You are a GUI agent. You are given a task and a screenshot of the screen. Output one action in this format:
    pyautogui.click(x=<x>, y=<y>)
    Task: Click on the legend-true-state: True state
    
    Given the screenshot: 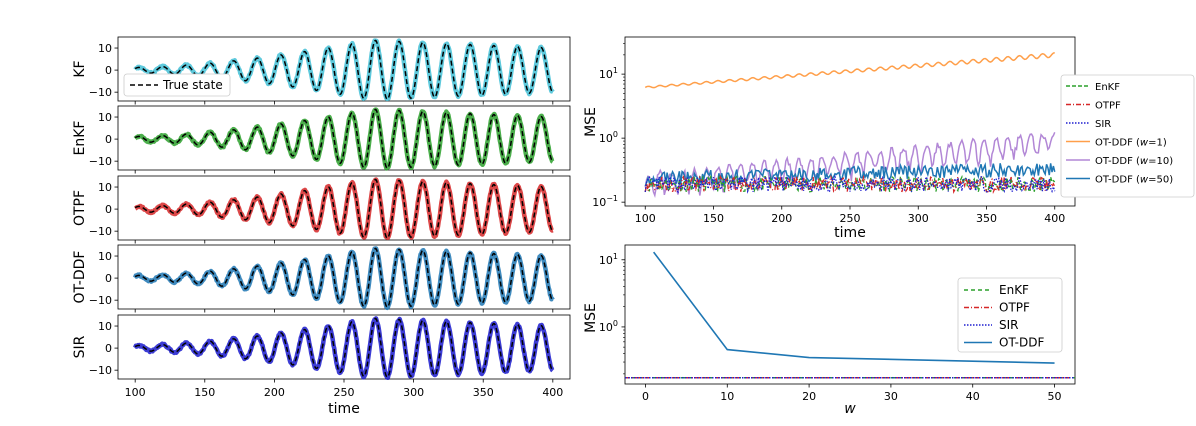 What is the action you would take?
    pyautogui.click(x=177, y=85)
    